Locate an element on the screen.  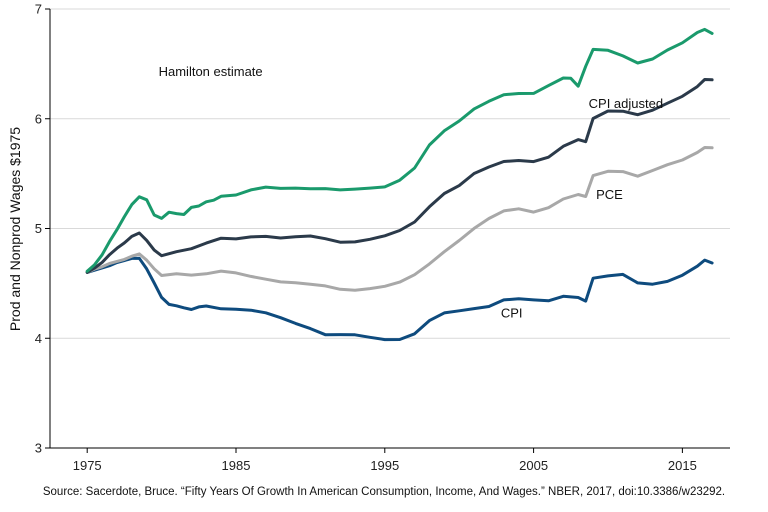
series-line-cpi is located at coordinates (399, 299).